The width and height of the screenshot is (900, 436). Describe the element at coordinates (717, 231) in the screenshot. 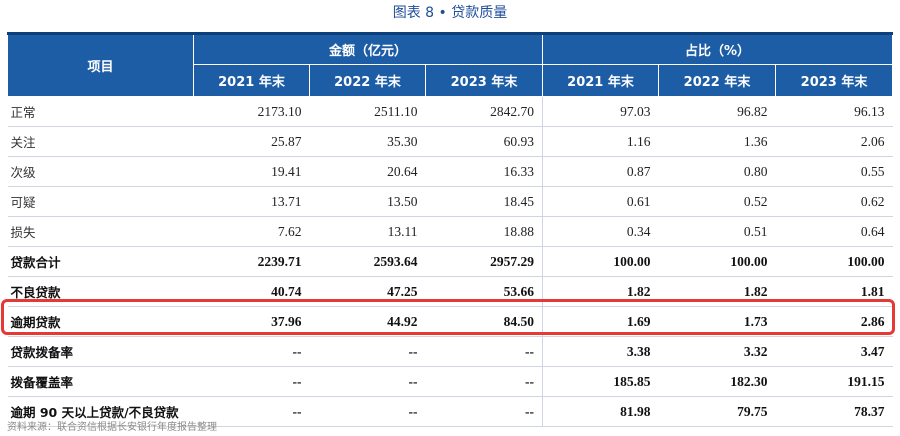

I see `cell-value: 0.51` at that location.